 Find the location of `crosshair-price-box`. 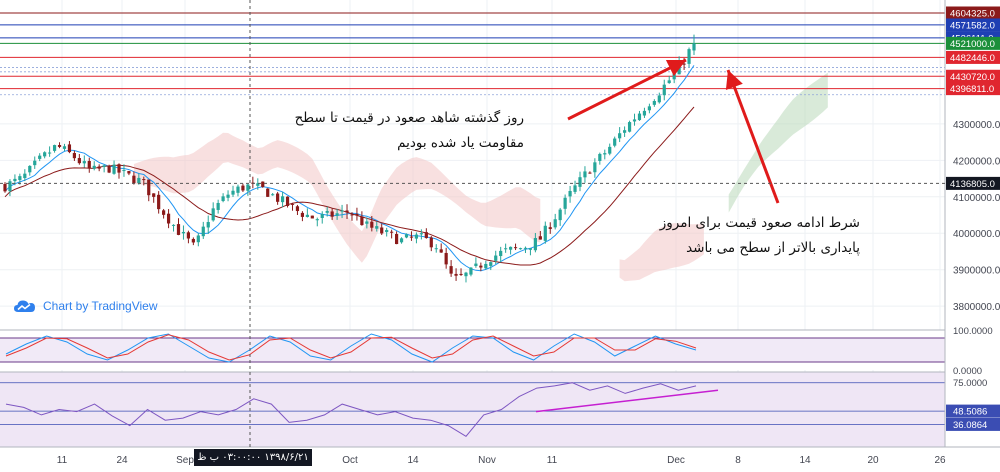

crosshair-price-box is located at coordinates (973, 183).